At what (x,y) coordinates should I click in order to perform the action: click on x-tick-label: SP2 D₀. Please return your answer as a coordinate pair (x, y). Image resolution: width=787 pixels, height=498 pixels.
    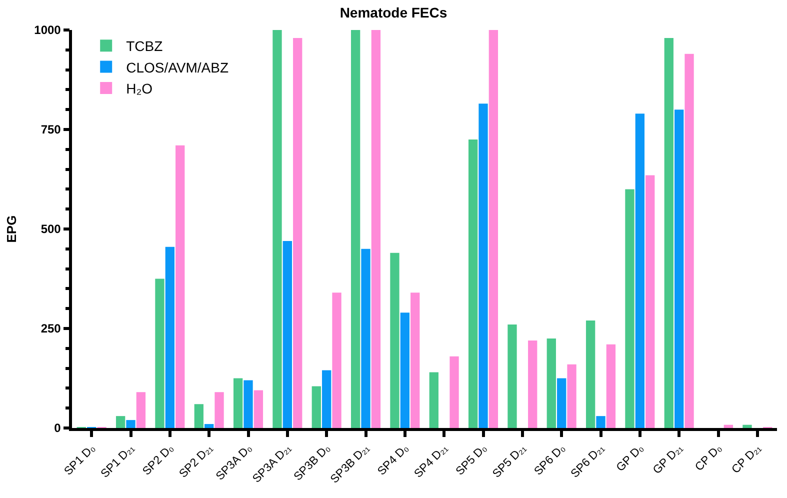
    Looking at the image, I should click on (158, 460).